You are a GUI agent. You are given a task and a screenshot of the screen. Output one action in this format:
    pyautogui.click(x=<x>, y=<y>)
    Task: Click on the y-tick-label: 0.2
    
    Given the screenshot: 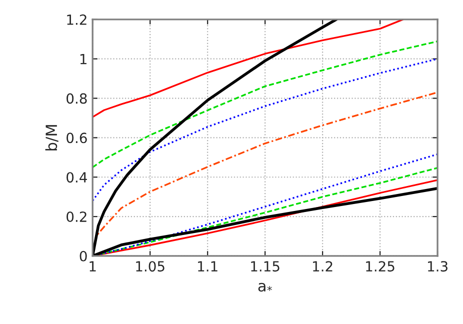 What is the action you would take?
    pyautogui.click(x=76, y=217)
    